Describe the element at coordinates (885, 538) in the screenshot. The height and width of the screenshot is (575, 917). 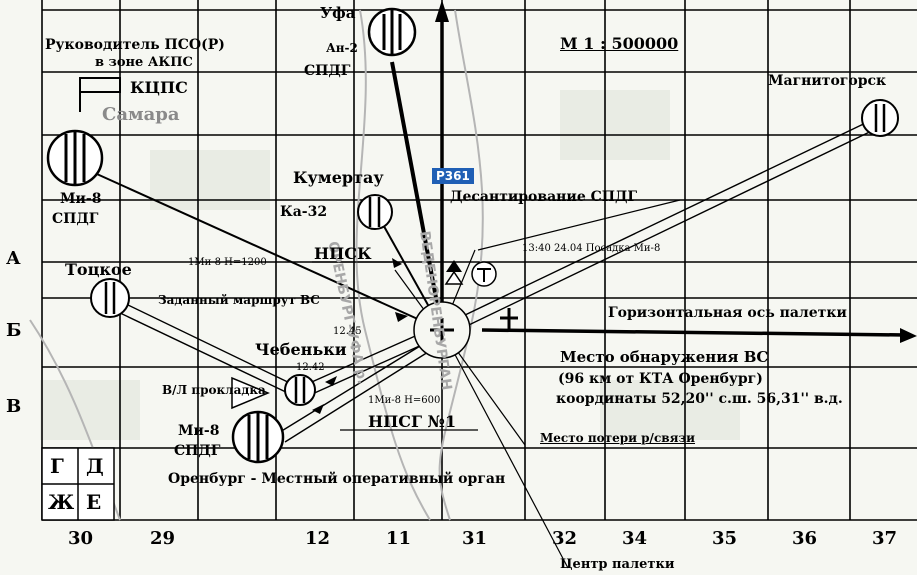
I see `col-label-37: 37` at that location.